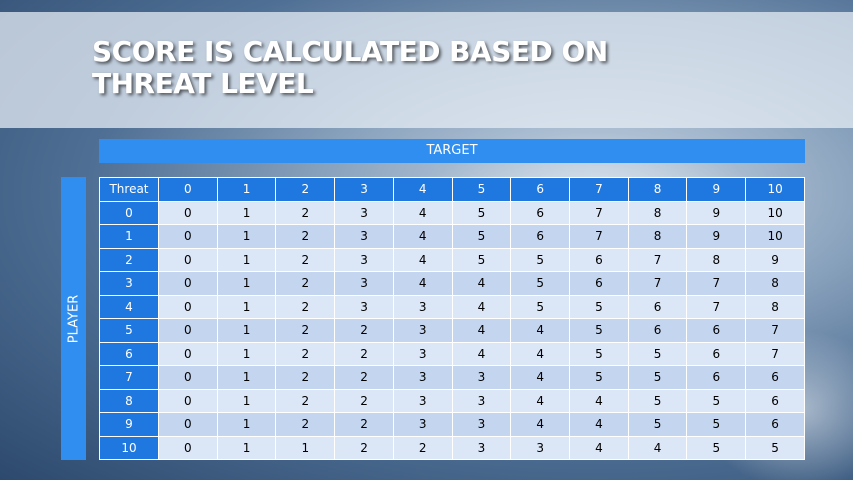 The height and width of the screenshot is (480, 853). I want to click on row-group-bar: PLAYER, so click(73, 318).